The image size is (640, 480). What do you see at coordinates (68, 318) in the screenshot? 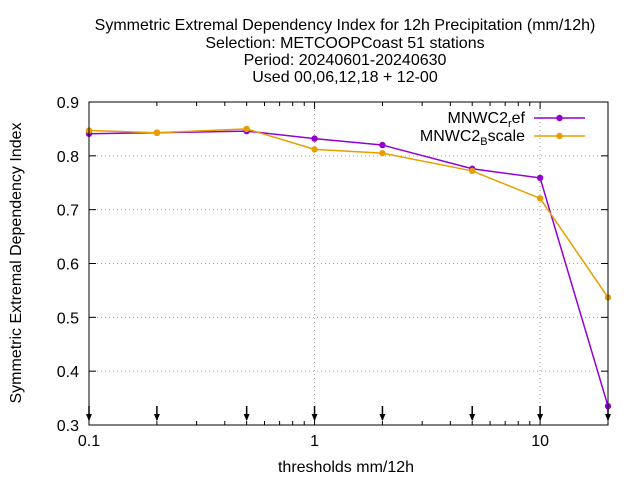
I see `y-tick-label: 0.5` at bounding box center [68, 318].